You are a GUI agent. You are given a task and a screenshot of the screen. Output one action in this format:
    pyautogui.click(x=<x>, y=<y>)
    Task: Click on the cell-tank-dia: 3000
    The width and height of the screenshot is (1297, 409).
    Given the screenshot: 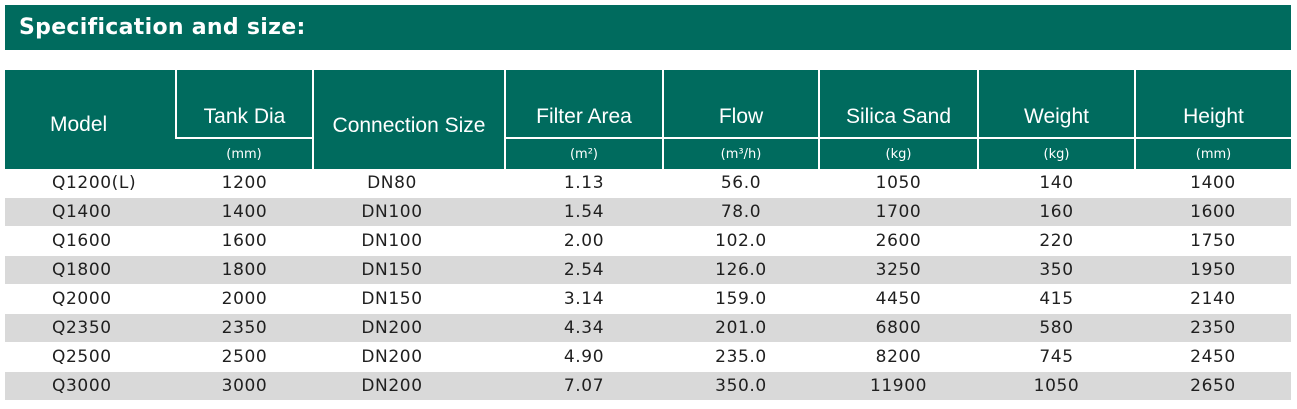 What is the action you would take?
    pyautogui.click(x=244, y=386)
    